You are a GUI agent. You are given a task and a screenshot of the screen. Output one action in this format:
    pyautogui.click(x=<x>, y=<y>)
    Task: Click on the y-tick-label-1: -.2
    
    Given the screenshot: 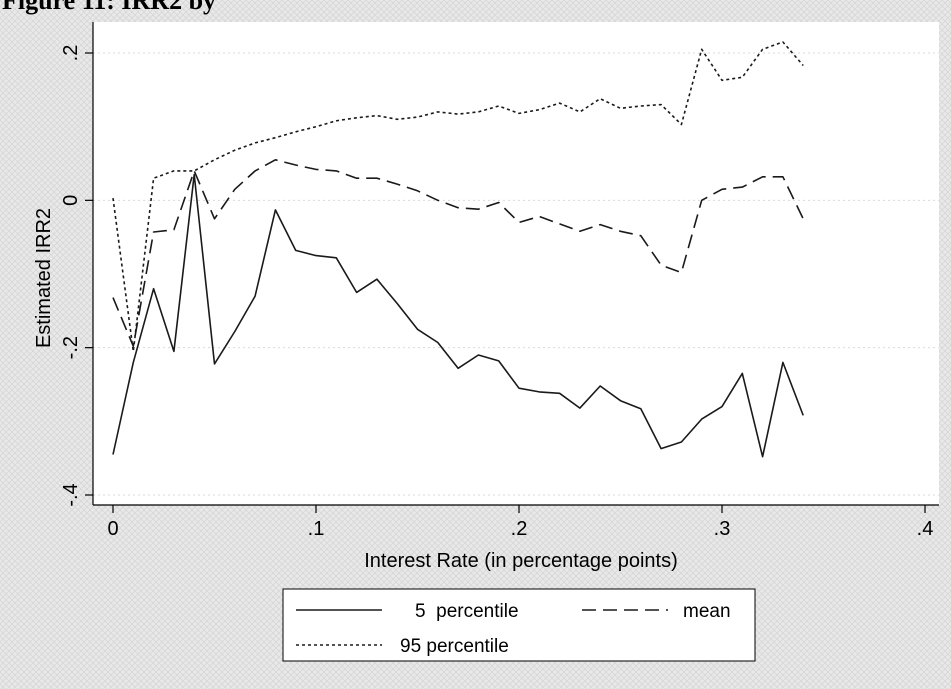 What is the action you would take?
    pyautogui.click(x=71, y=347)
    